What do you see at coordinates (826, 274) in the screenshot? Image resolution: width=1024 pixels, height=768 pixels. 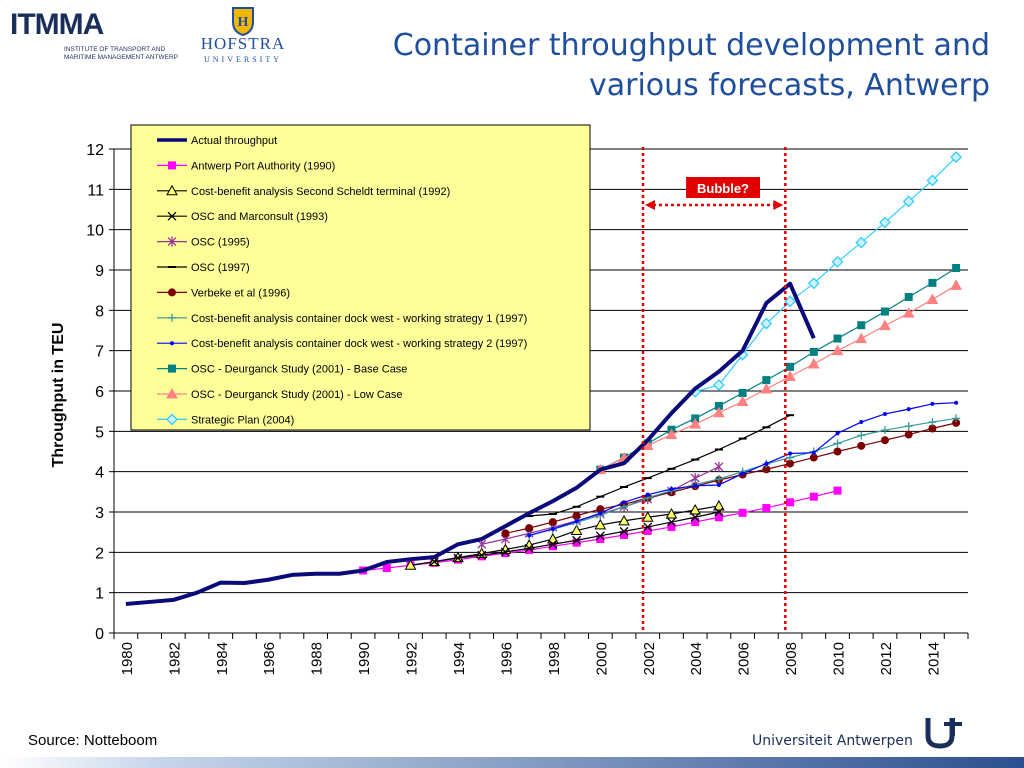 I see `series-strategic-plan-2004-line` at bounding box center [826, 274].